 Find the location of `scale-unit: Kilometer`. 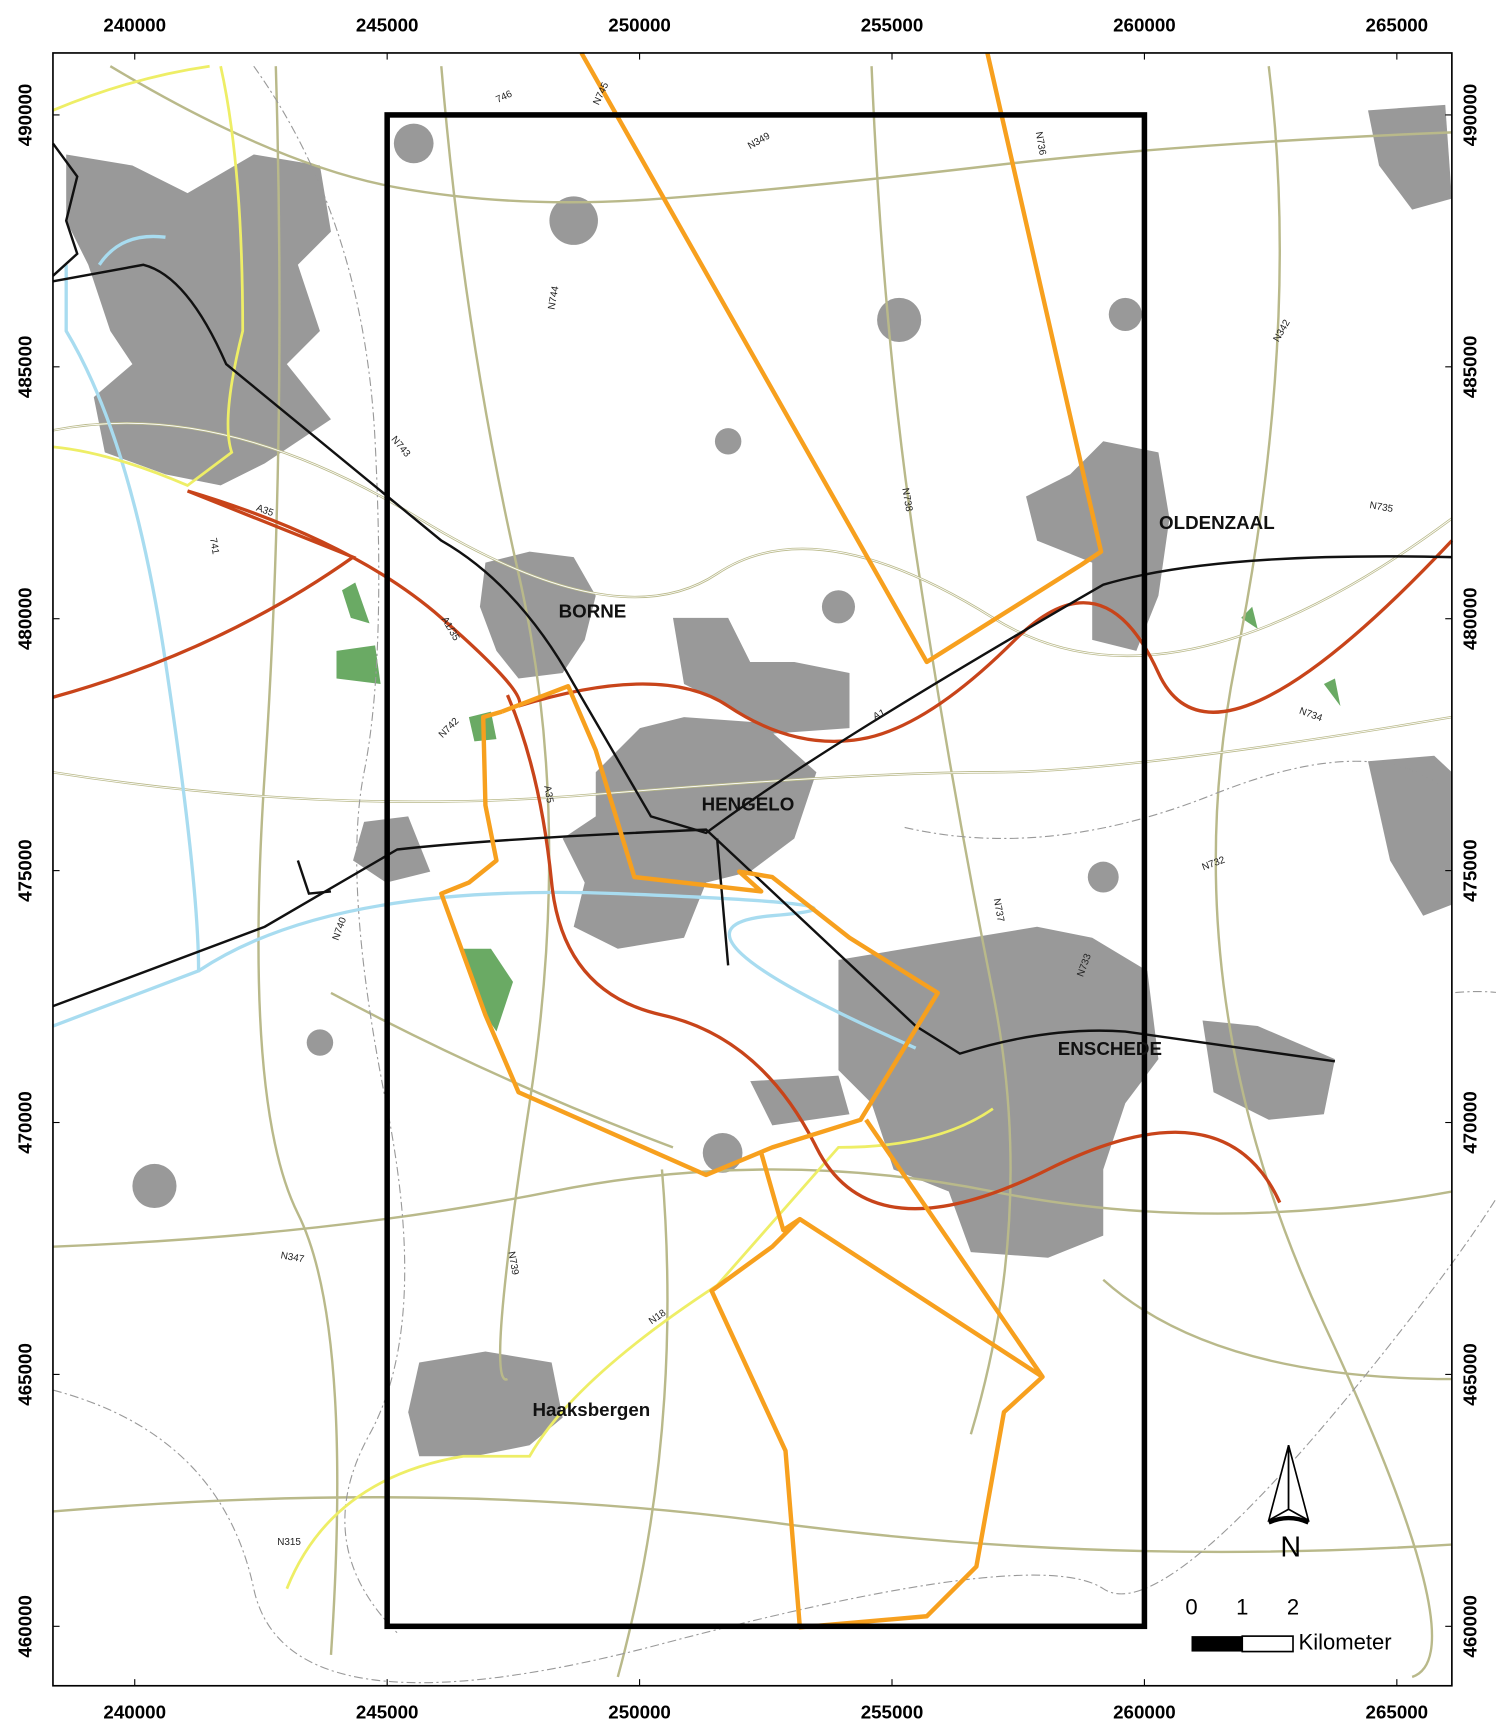

scale-unit: Kilometer is located at coordinates (1345, 1642).